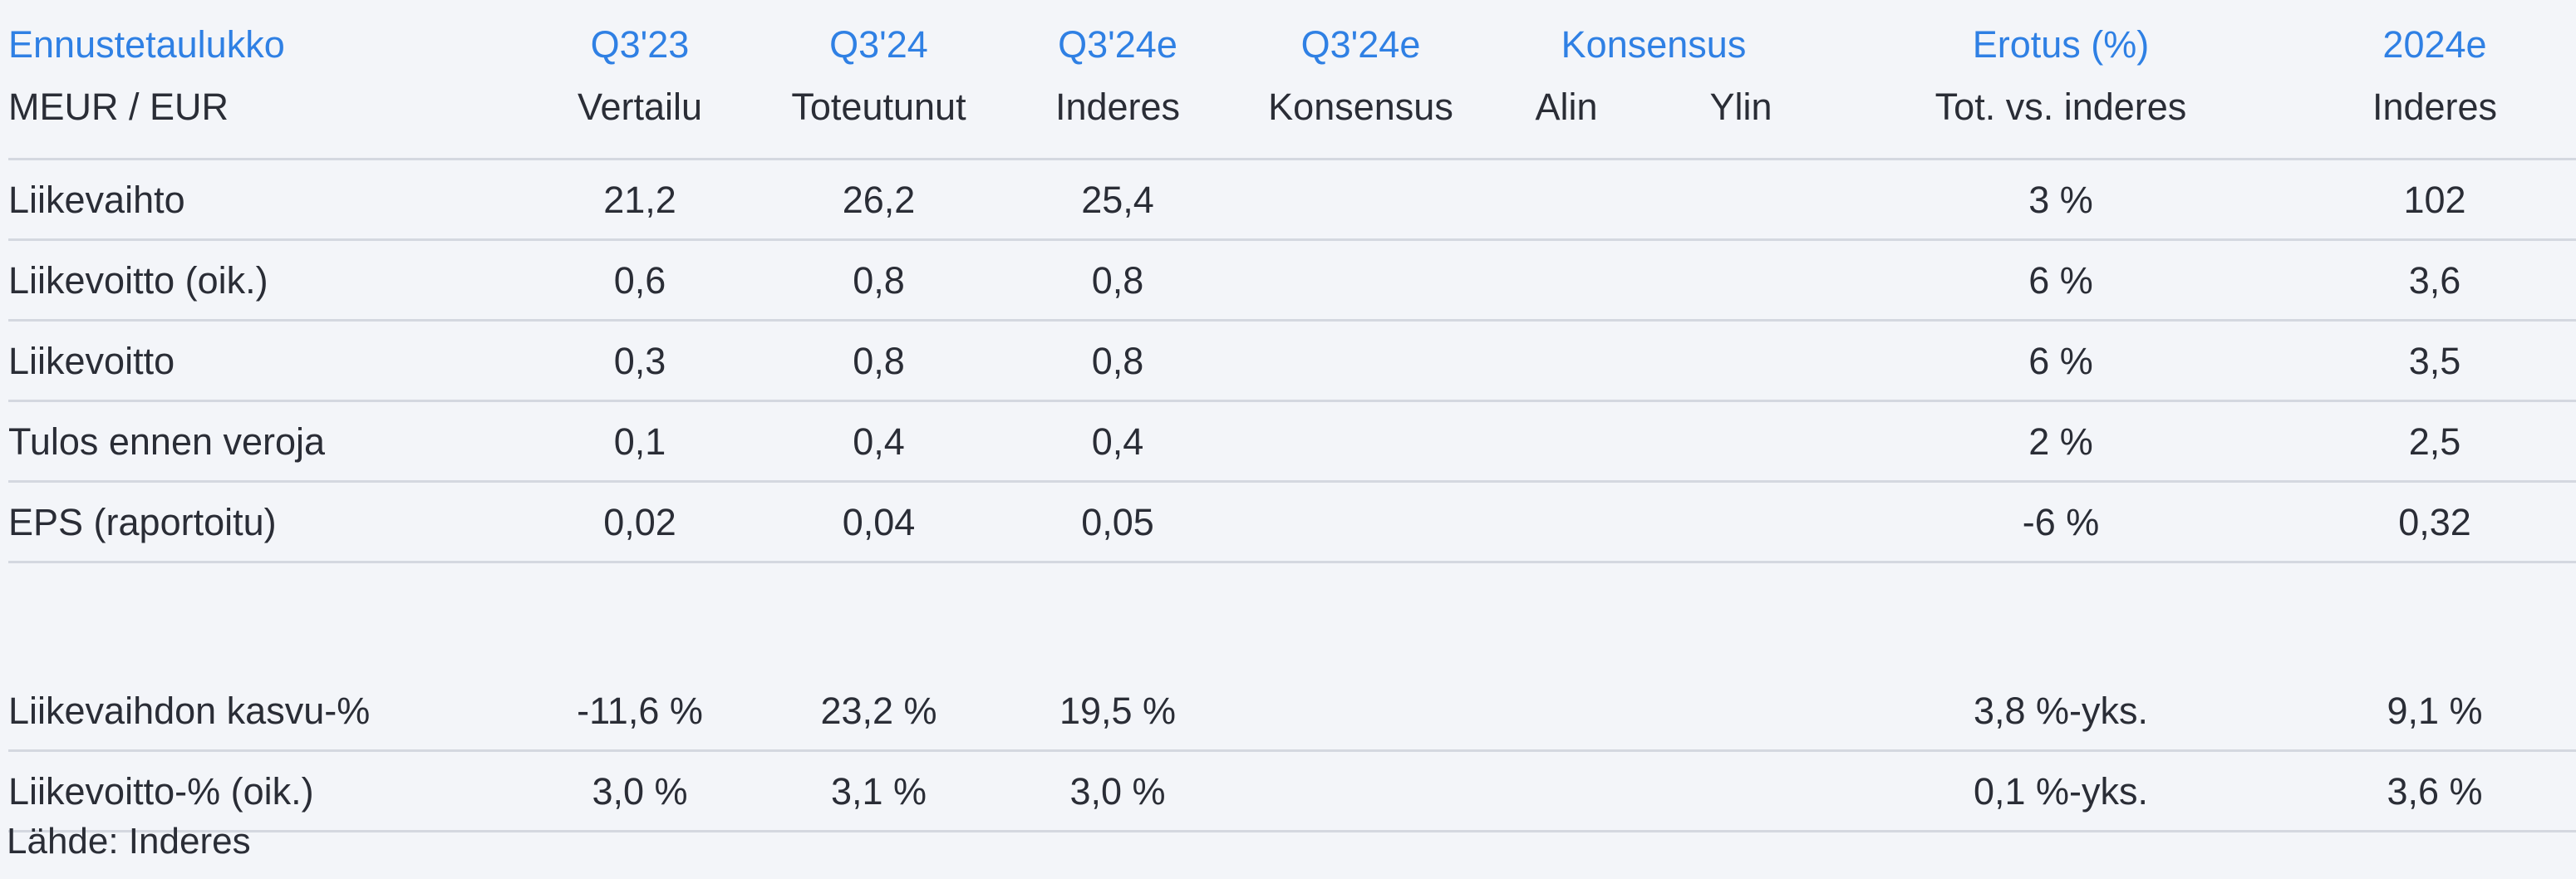 This screenshot has height=879, width=2576. I want to click on row-label: EPS (raportoitu), so click(261, 522).